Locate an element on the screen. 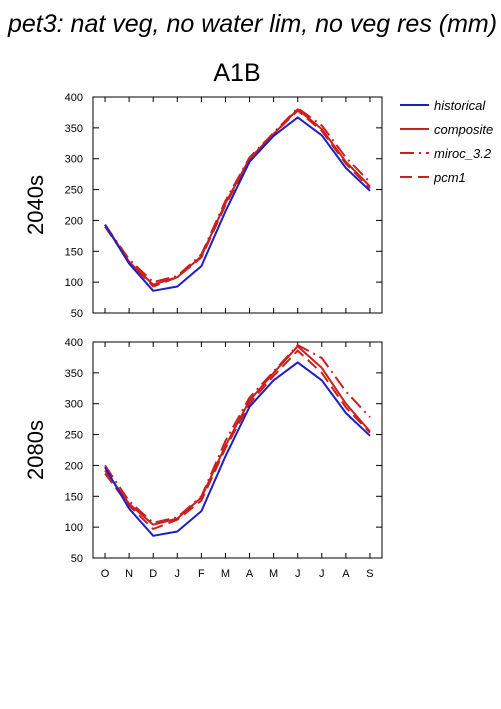 The image size is (501, 709). panel-label: 2080s is located at coordinates (35, 450).